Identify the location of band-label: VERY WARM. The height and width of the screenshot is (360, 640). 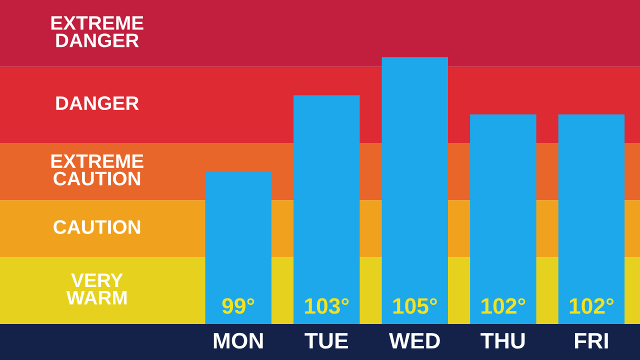
(96, 289).